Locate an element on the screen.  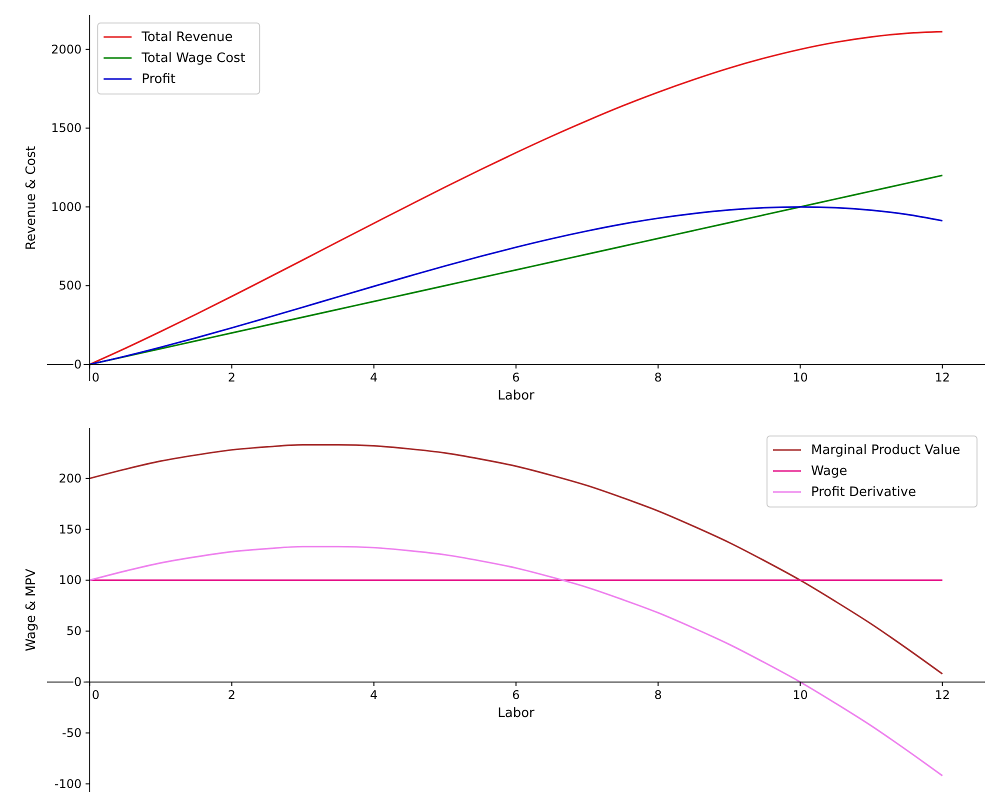
y-tick-label: 2000 is located at coordinates (66, 49).